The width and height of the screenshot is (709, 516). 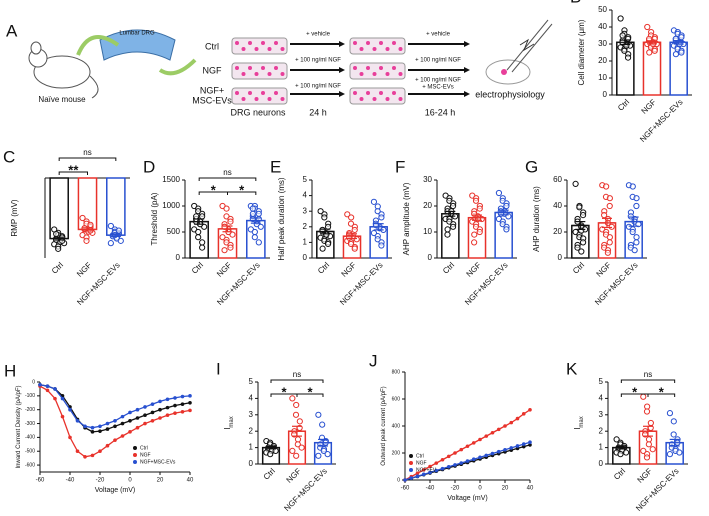 I want to click on y-axis-label-text: Cell diameter (μm), so click(x=581, y=52).